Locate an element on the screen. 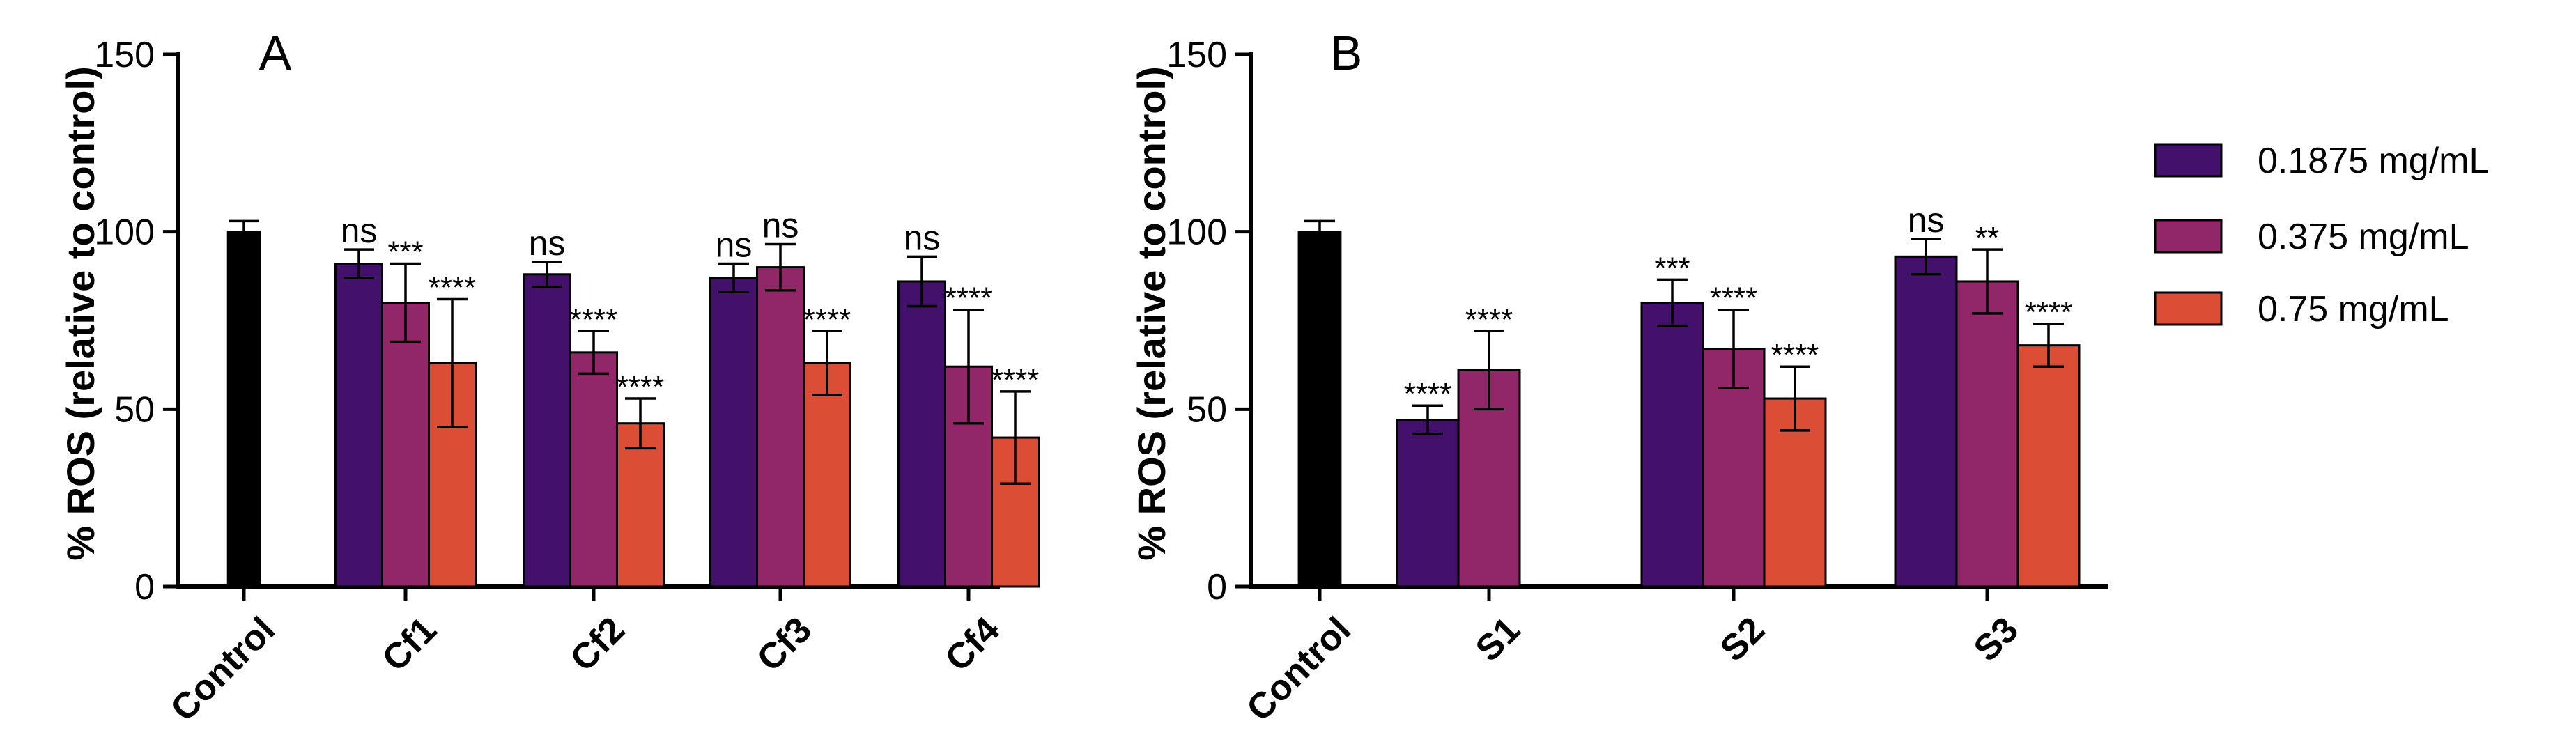  legend-swatch-0.75 is located at coordinates (2188, 308).